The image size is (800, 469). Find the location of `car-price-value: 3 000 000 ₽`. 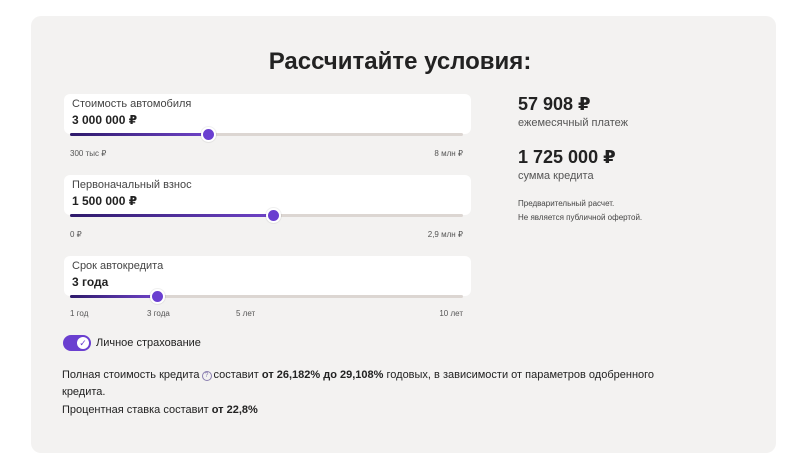

car-price-value: 3 000 000 ₽ is located at coordinates (105, 120).